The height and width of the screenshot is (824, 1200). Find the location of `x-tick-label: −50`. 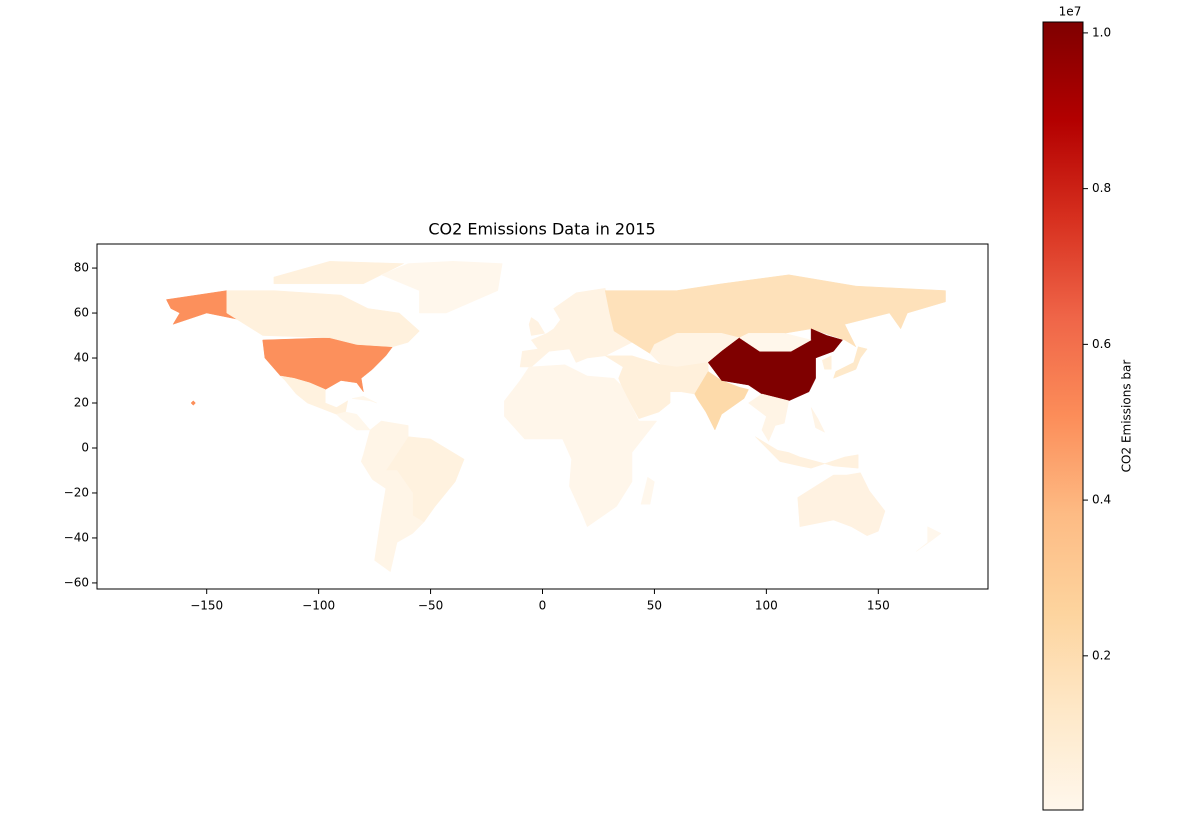

x-tick-label: −50 is located at coordinates (430, 606).